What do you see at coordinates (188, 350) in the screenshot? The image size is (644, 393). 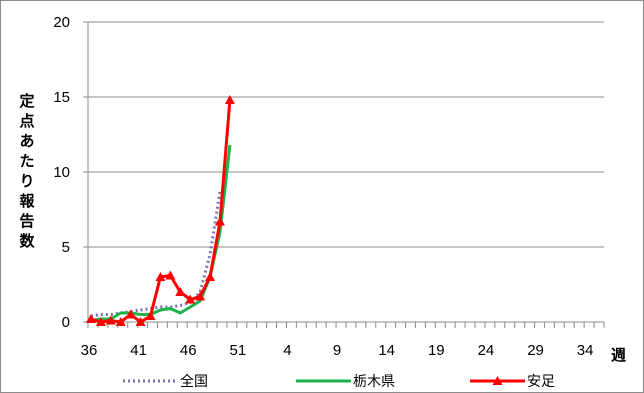 I see `x-tick-label: 46` at bounding box center [188, 350].